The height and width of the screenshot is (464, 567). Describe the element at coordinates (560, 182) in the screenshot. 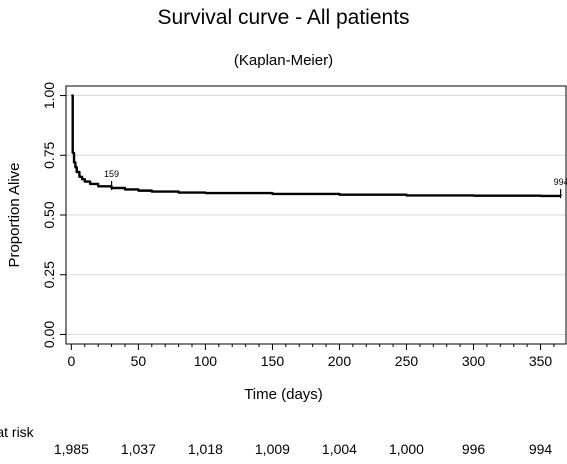

I see `annotation-label: 994` at that location.